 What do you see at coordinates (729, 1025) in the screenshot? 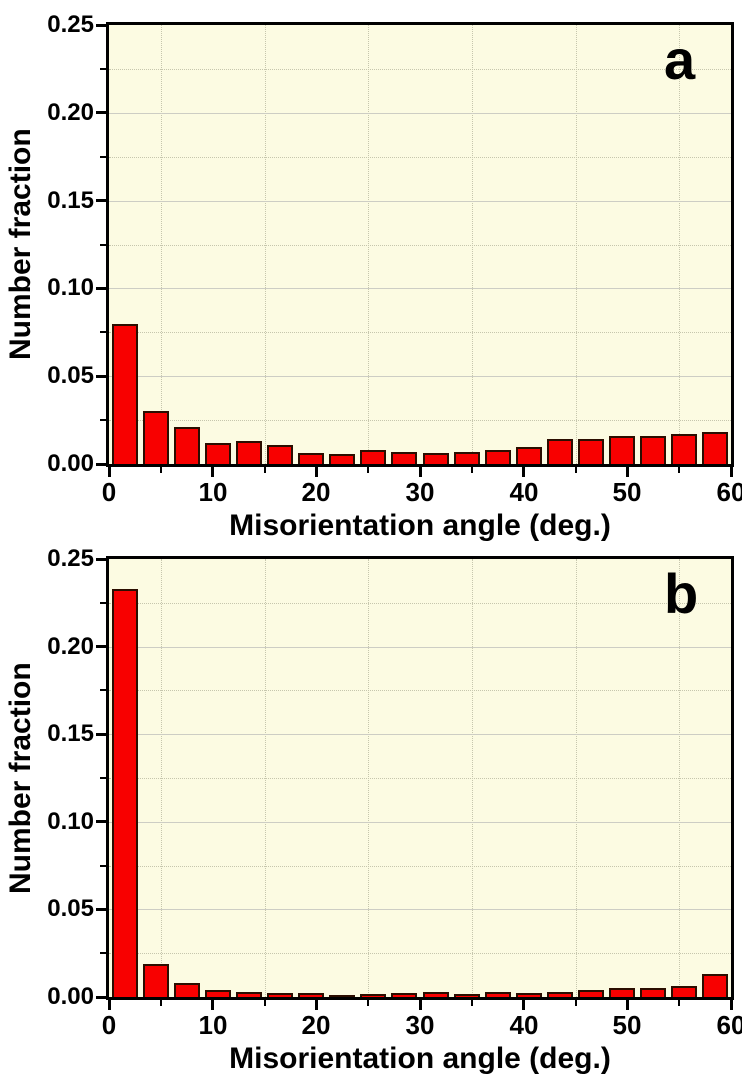
I see `x-tick-label: 60` at bounding box center [729, 1025].